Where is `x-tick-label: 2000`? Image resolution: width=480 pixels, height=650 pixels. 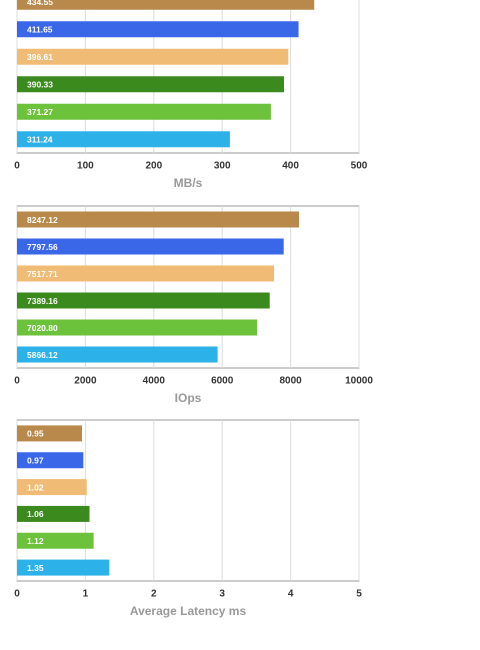
x-tick-label: 2000 is located at coordinates (85, 381).